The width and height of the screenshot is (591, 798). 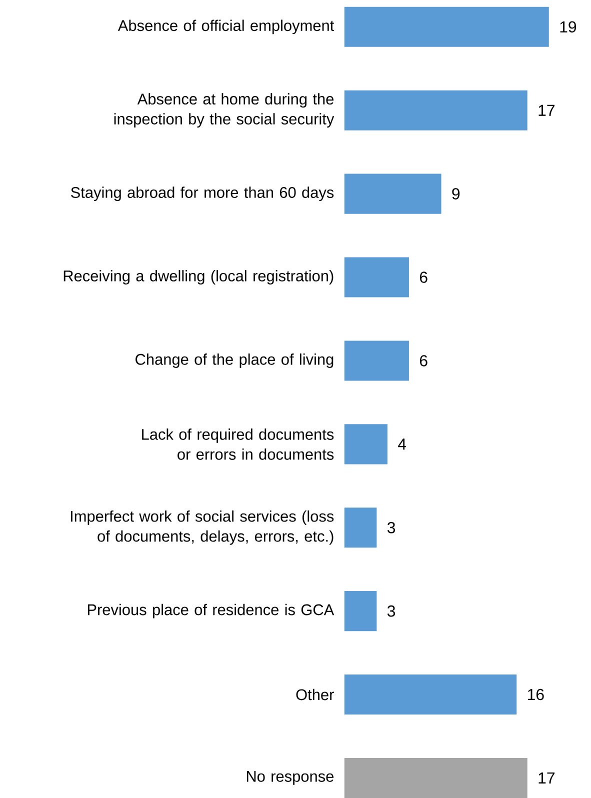 I want to click on y-tick-label: Absence at home during the inspection by the social security, so click(x=224, y=110).